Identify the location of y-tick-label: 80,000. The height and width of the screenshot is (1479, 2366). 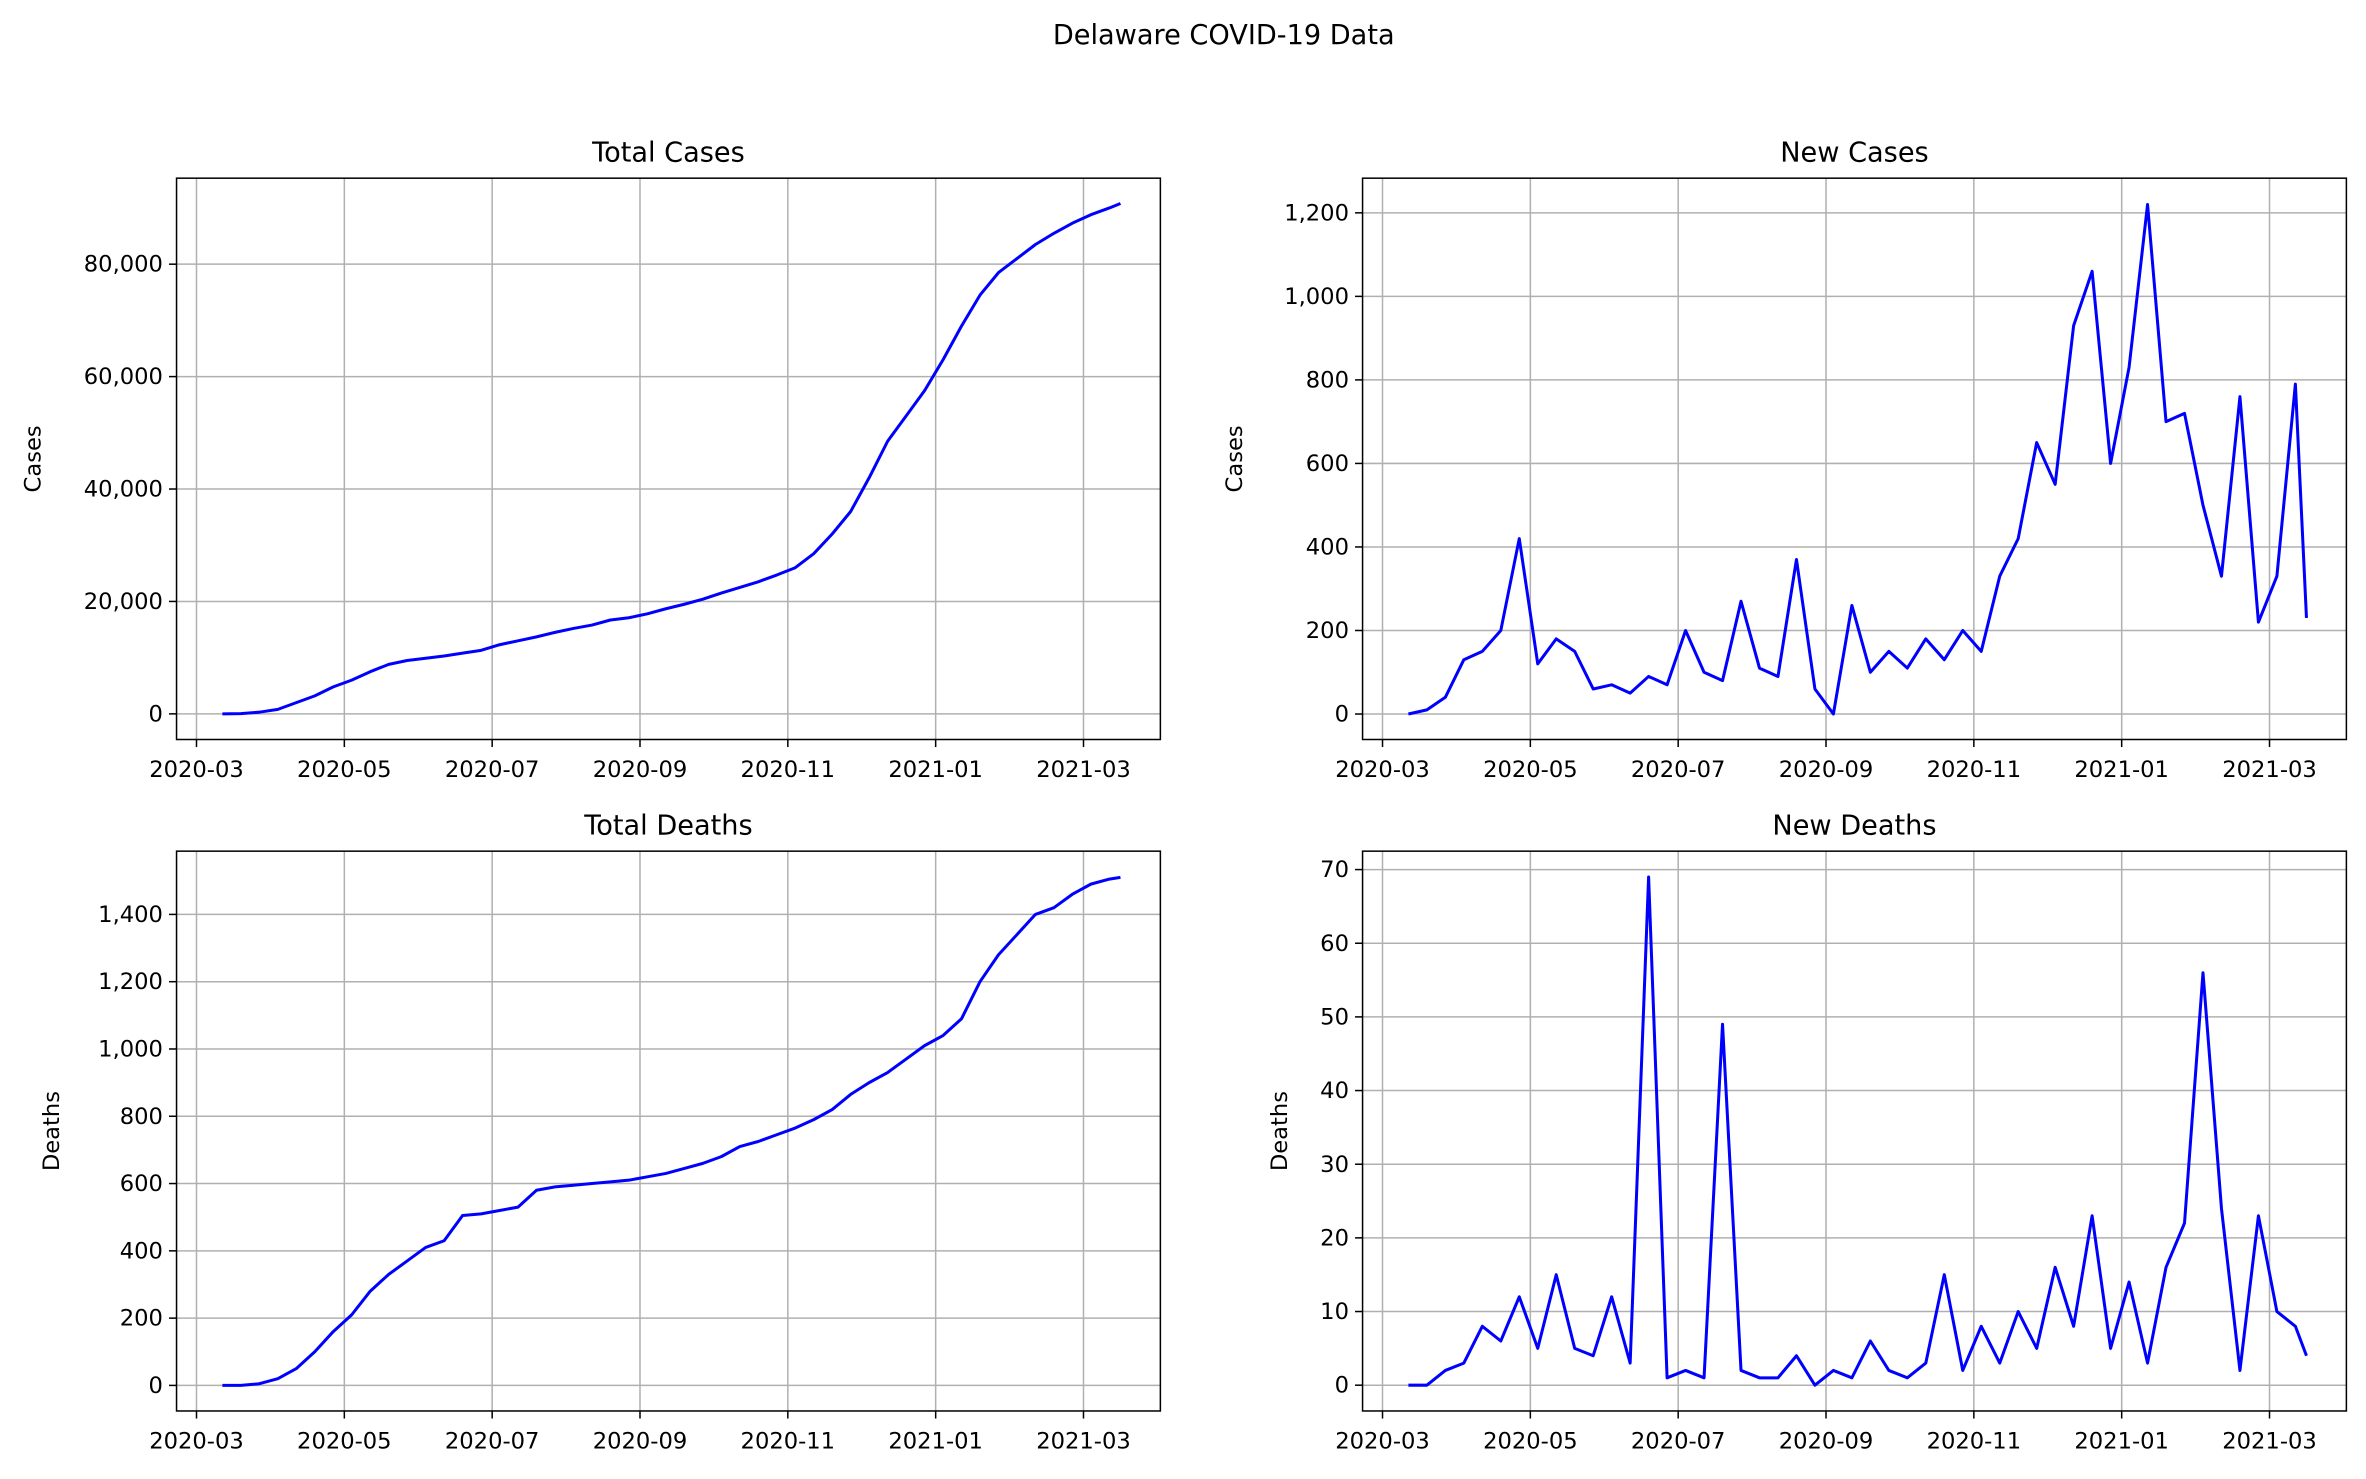
(123, 265).